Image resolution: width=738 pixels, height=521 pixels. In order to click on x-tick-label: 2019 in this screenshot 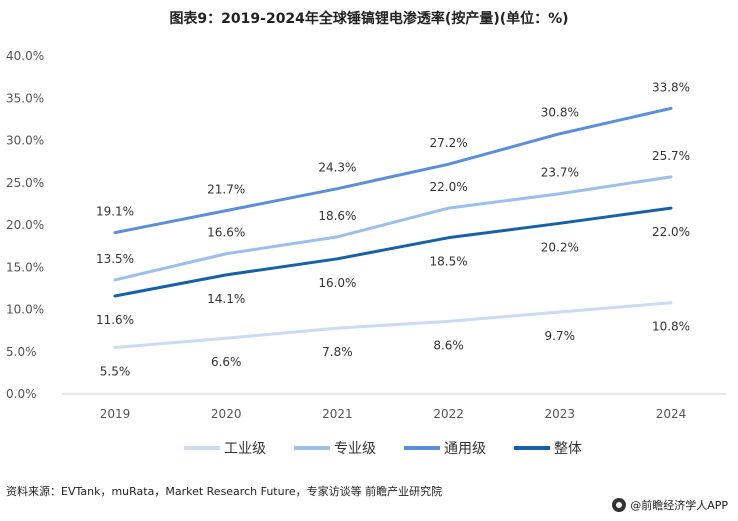, I will do `click(115, 414)`.